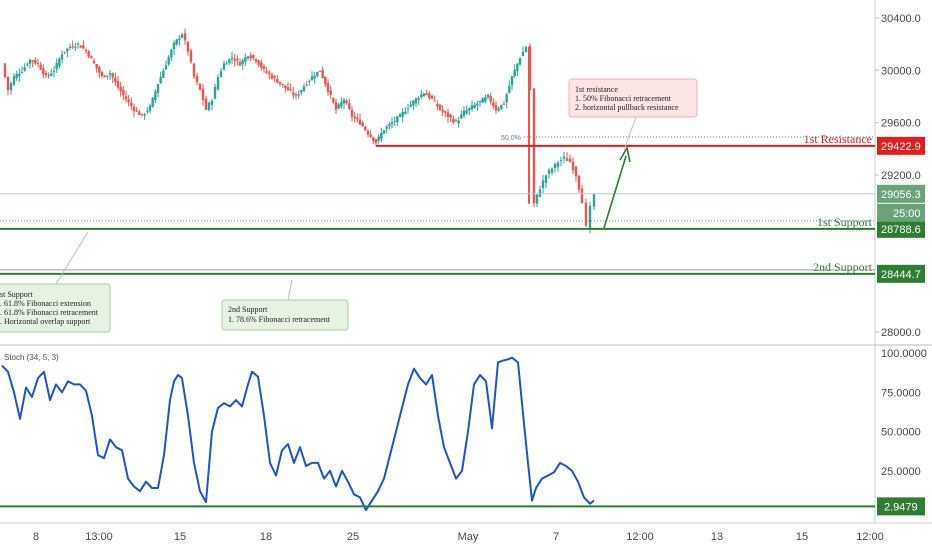 The image size is (932, 550). What do you see at coordinates (901, 19) in the screenshot?
I see `price-tick-label: 30400.0` at bounding box center [901, 19].